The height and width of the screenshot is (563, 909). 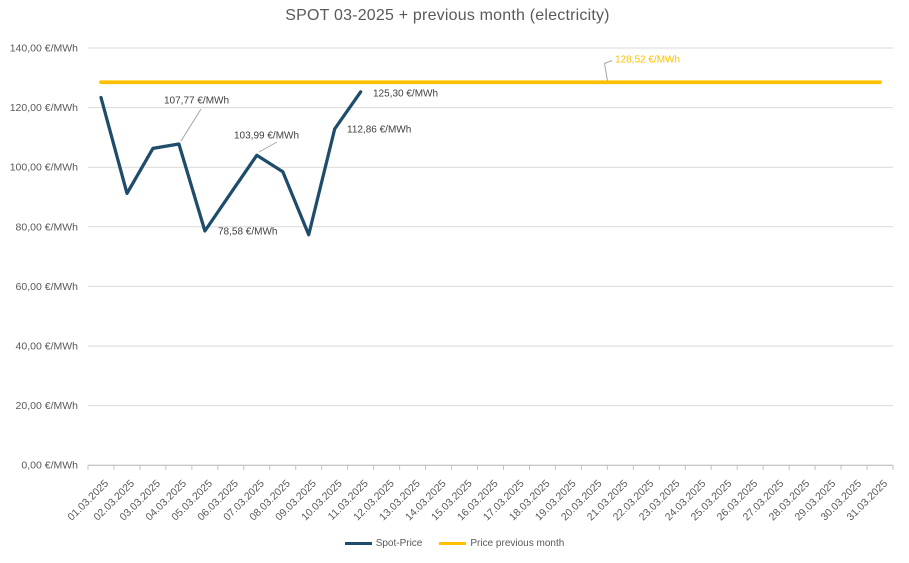 What do you see at coordinates (399, 543) in the screenshot?
I see `legend-label-spot-price: Spot-Price` at bounding box center [399, 543].